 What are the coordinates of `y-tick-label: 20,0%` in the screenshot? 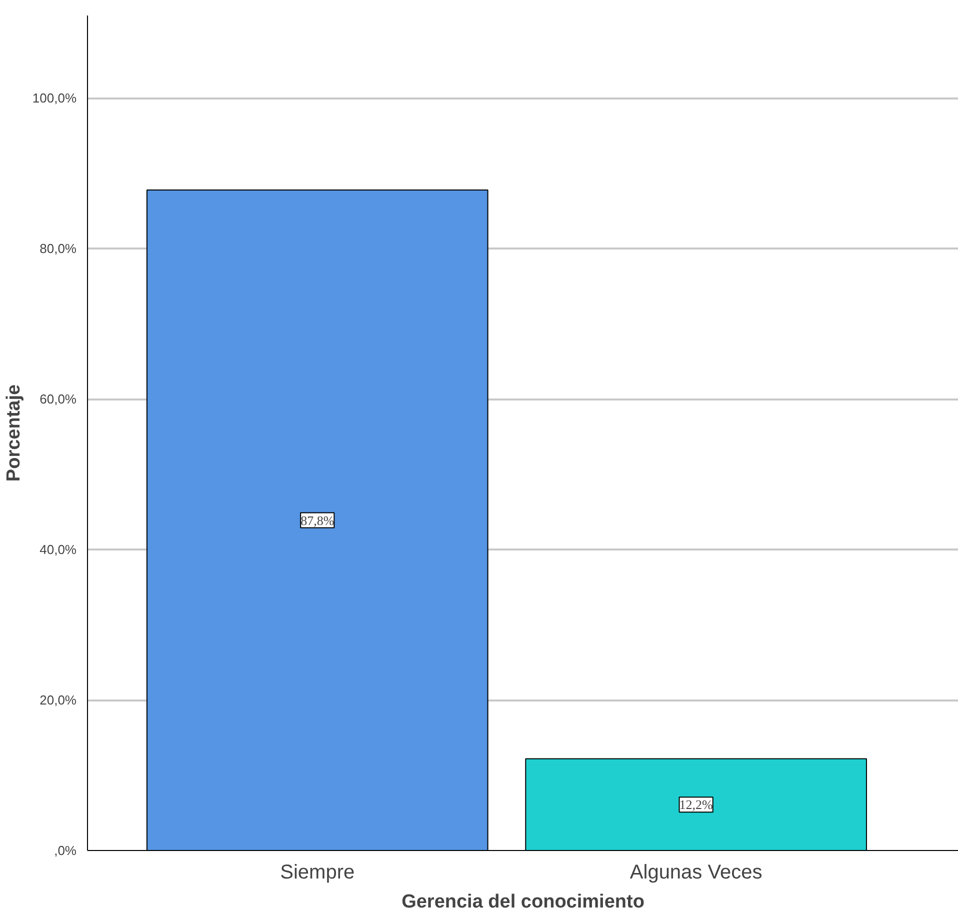 It's located at (58, 700).